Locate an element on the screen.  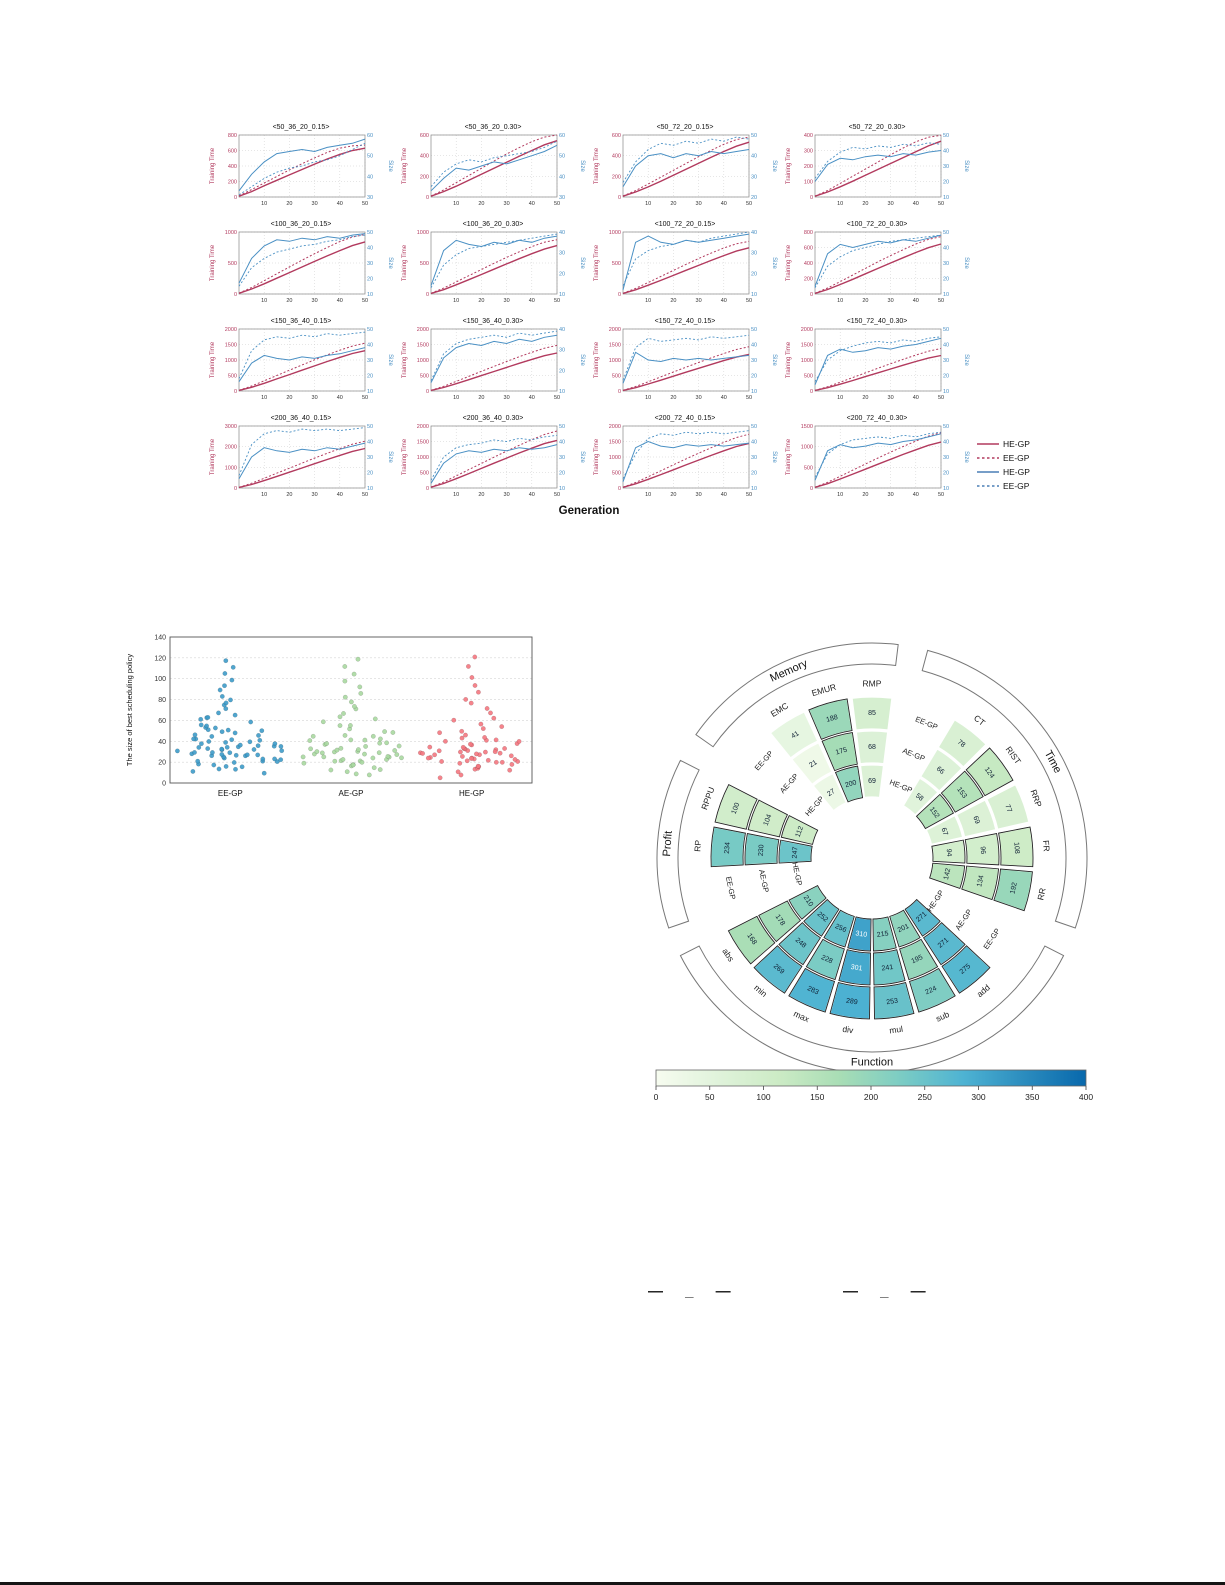
left-axis-label: Training Time is located at coordinates (405, 456).